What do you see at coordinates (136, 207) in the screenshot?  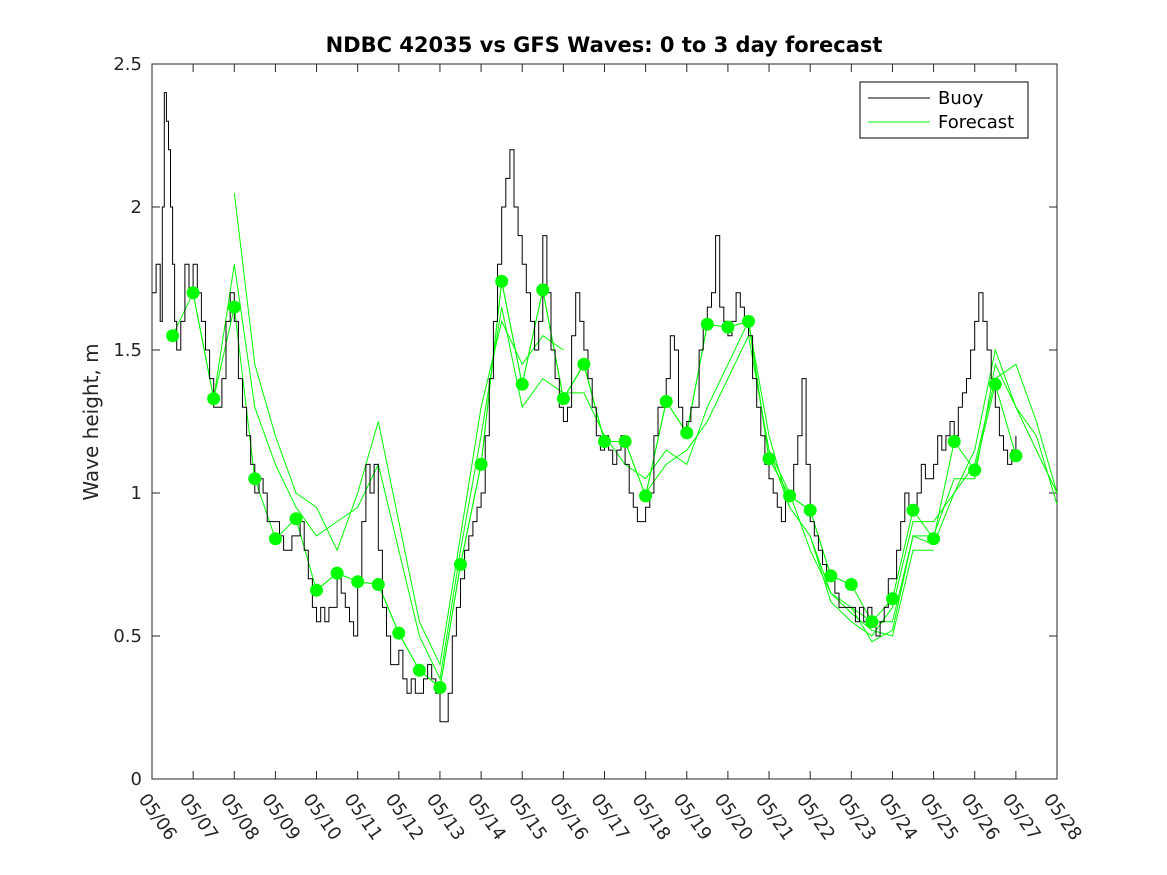 I see `y-tick-label: 2` at bounding box center [136, 207].